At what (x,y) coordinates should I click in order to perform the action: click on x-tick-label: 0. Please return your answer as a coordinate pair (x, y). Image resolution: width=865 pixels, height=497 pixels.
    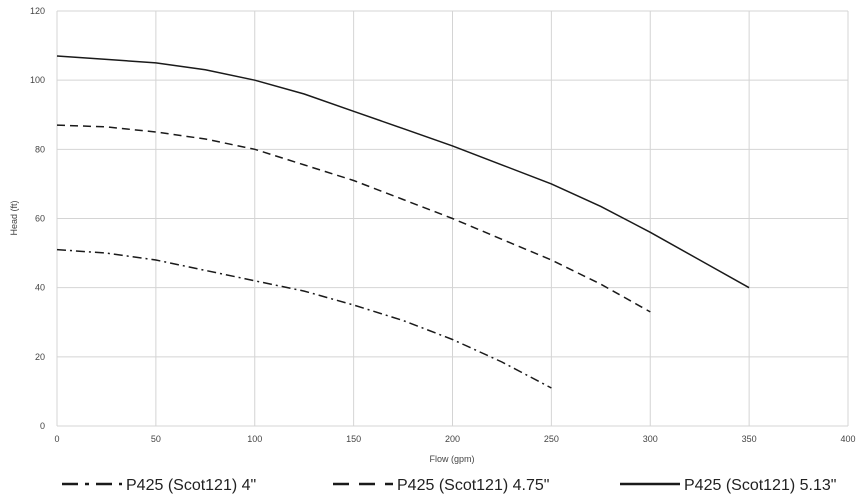
    Looking at the image, I should click on (56, 439).